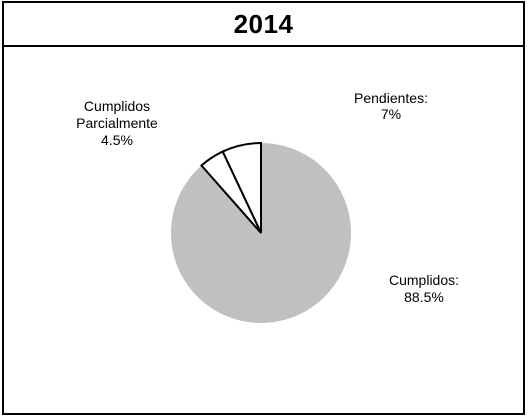 This screenshot has width=529, height=419. Describe the element at coordinates (117, 140) in the screenshot. I see `slice-label-cumplidos-parcialmente-value: 4.5%` at that location.